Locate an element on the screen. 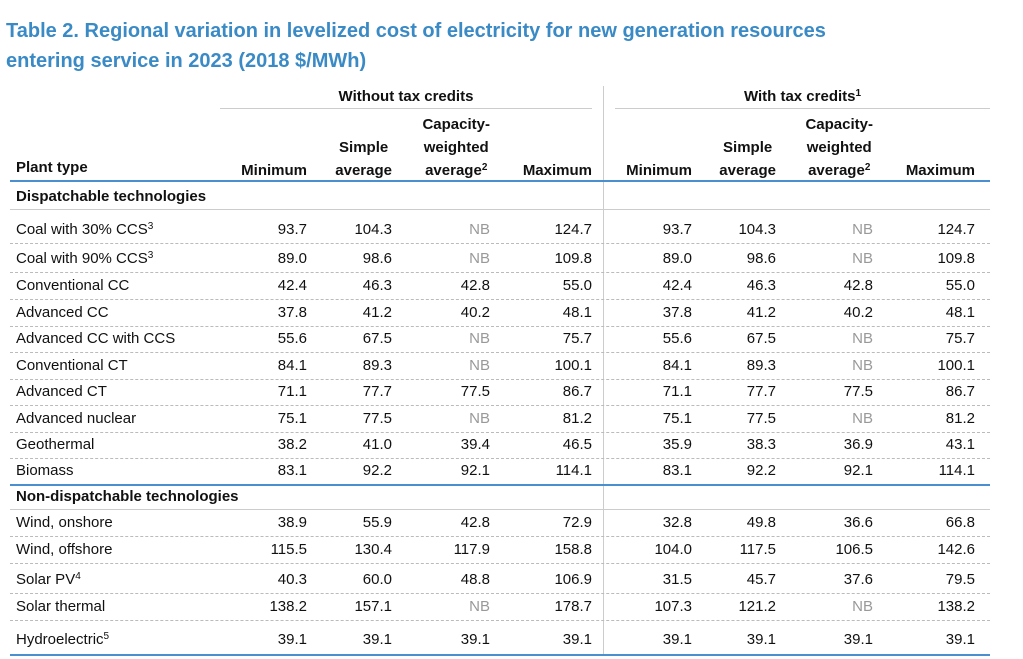 This screenshot has width=1023, height=659. cell: 117.5 is located at coordinates (757, 549).